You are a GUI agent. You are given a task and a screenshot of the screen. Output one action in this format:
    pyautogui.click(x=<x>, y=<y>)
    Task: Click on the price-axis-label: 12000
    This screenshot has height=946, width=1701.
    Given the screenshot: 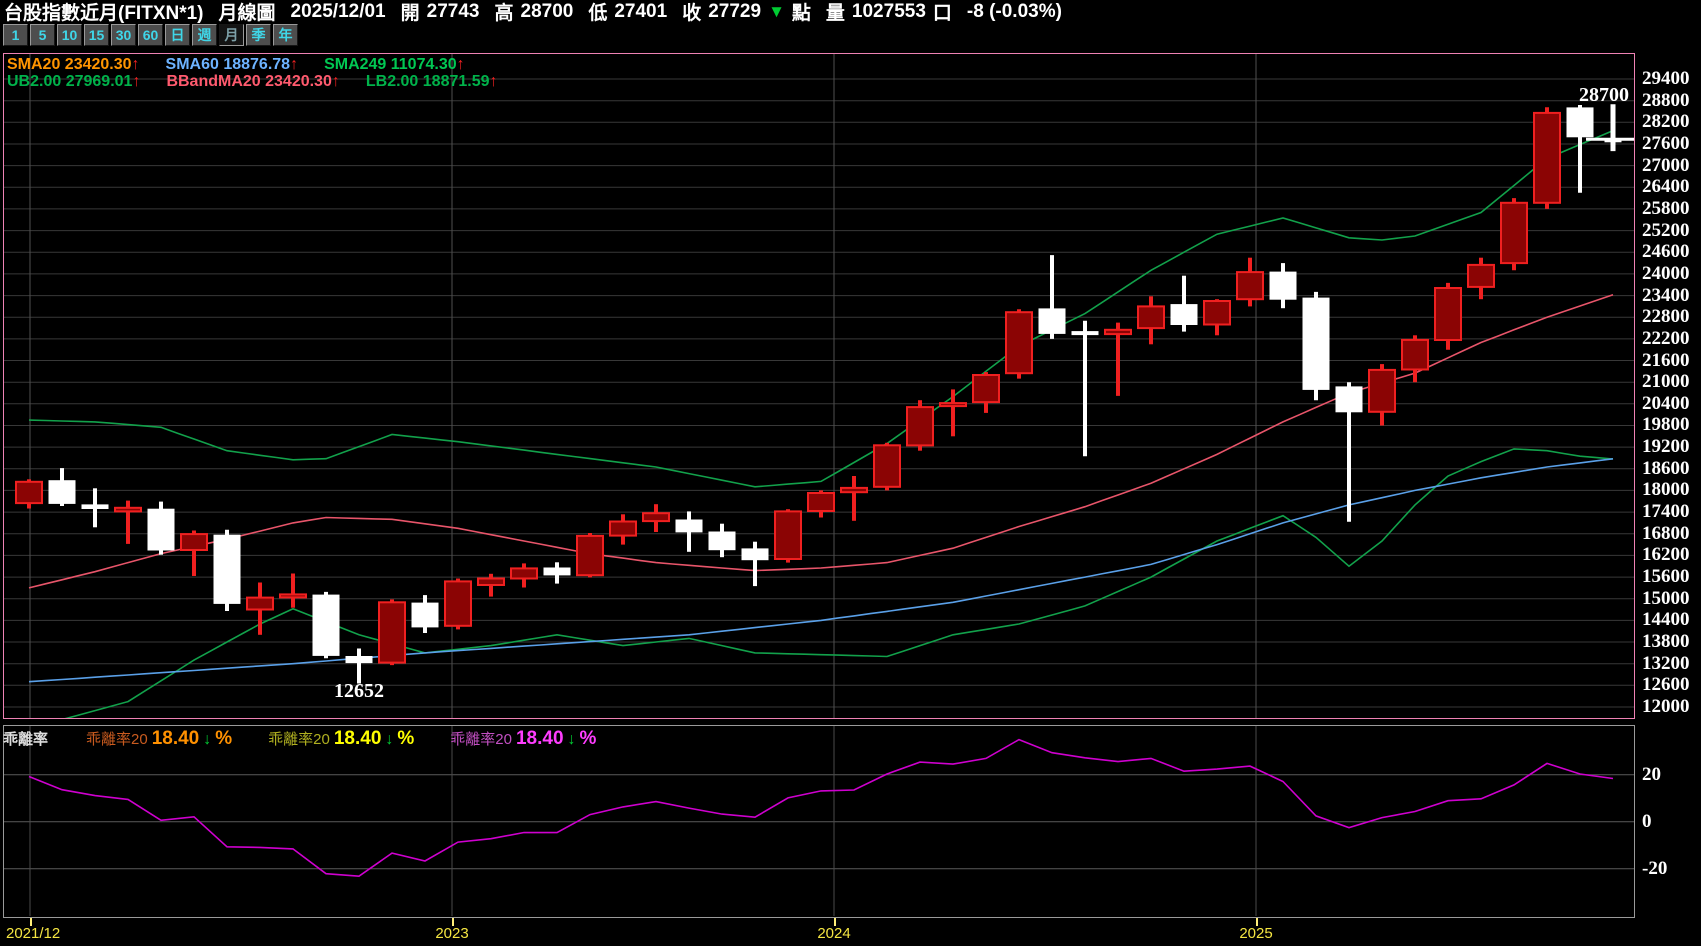 What is the action you would take?
    pyautogui.click(x=1666, y=706)
    